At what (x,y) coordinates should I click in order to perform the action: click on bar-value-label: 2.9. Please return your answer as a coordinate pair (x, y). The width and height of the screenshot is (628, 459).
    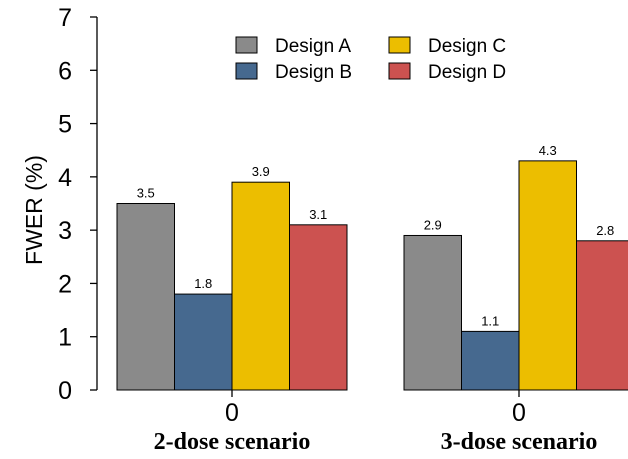
    Looking at the image, I should click on (433, 224).